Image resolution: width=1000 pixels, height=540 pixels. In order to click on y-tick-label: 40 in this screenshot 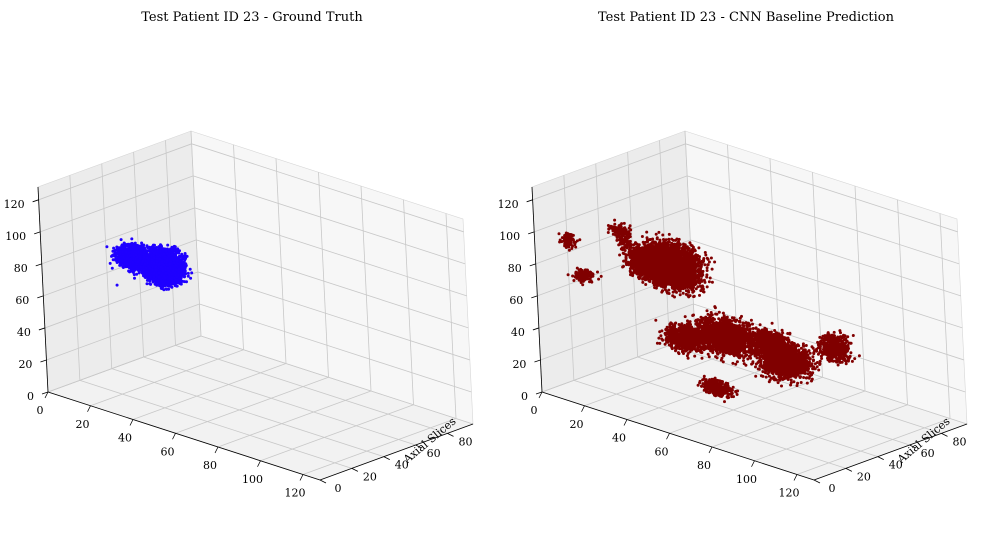, I will do `click(402, 465)`.